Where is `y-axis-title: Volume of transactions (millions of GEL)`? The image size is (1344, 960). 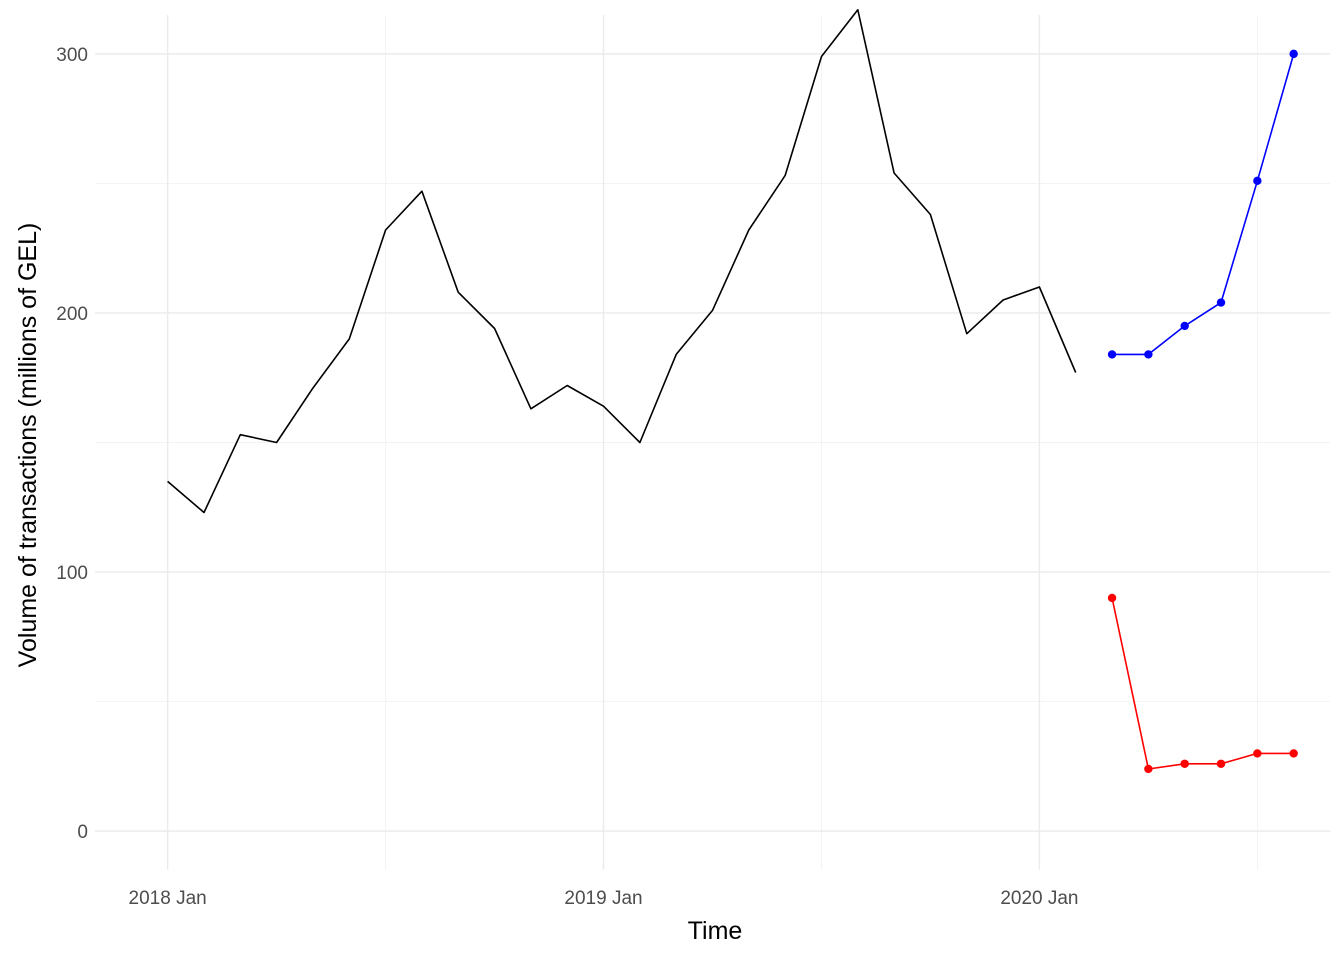
y-axis-title: Volume of transactions (millions of GEL) is located at coordinates (28, 445).